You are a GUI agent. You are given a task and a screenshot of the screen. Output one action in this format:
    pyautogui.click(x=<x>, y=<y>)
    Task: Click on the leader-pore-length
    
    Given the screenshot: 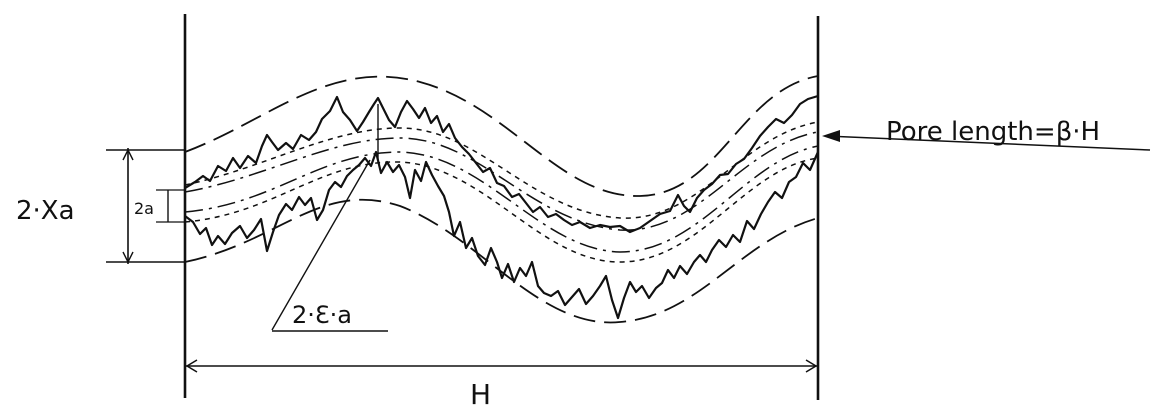 What is the action you would take?
    pyautogui.click(x=988, y=143)
    